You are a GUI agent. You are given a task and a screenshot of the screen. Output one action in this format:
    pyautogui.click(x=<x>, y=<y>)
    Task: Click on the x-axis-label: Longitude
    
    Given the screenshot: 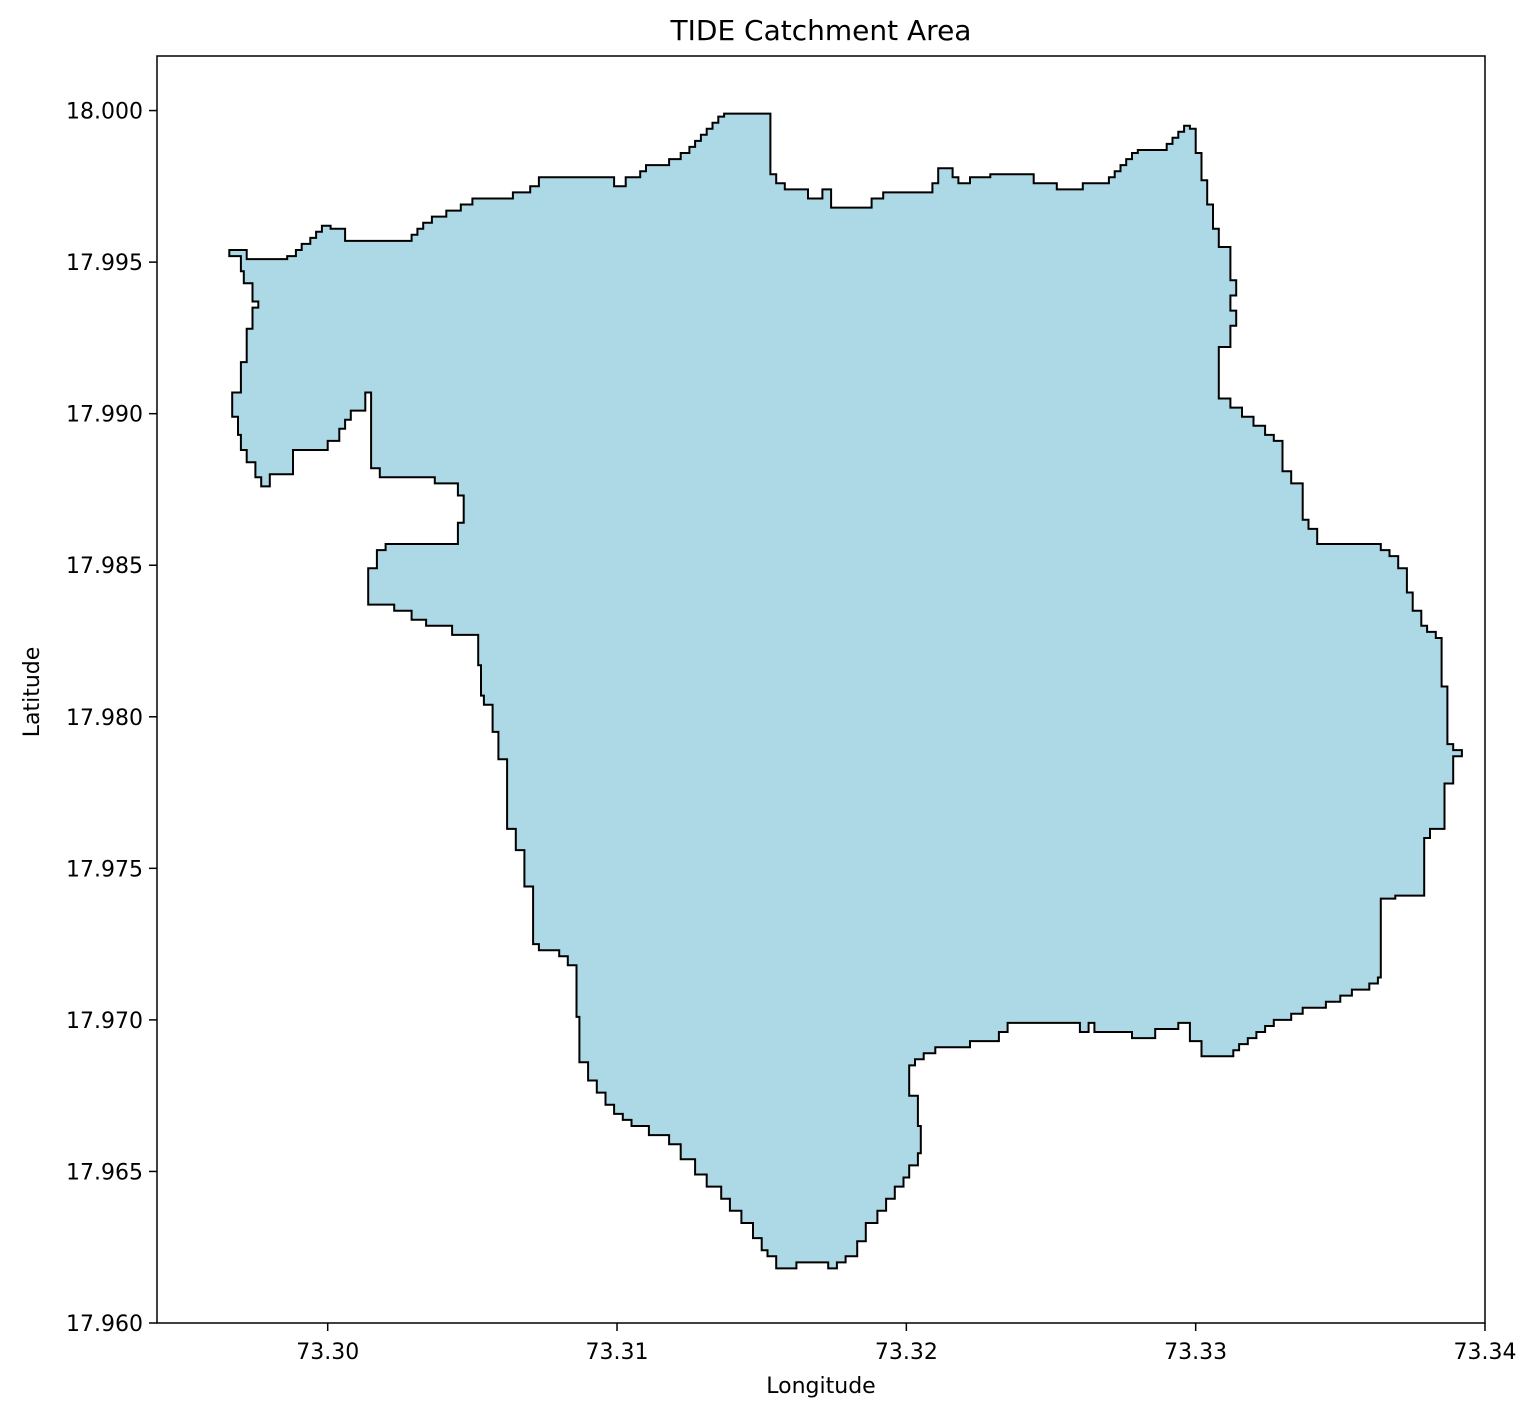 What is the action you would take?
    pyautogui.click(x=820, y=1386)
    